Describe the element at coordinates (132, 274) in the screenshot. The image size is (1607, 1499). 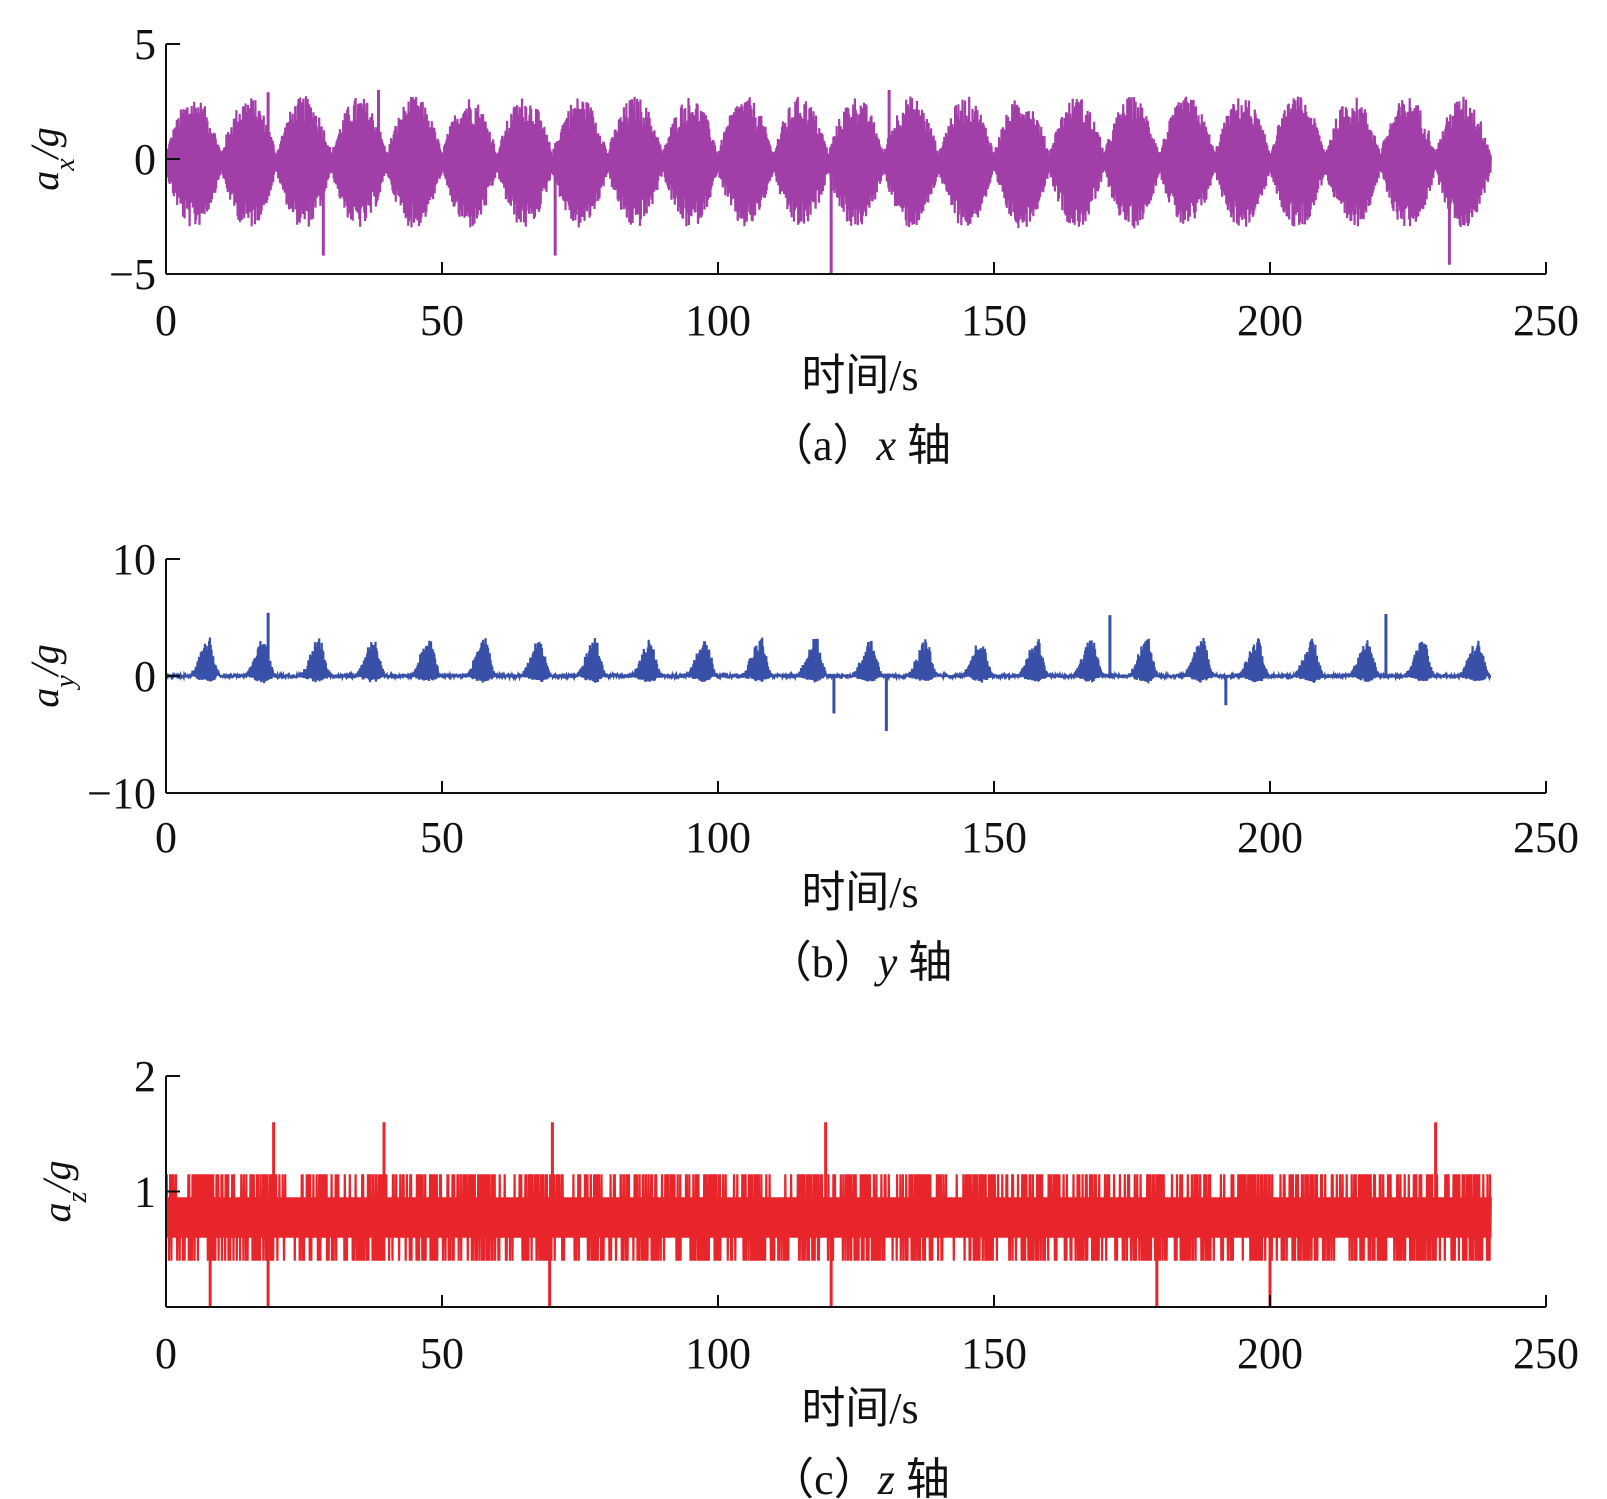
I see `y-tick-label: −5` at that location.